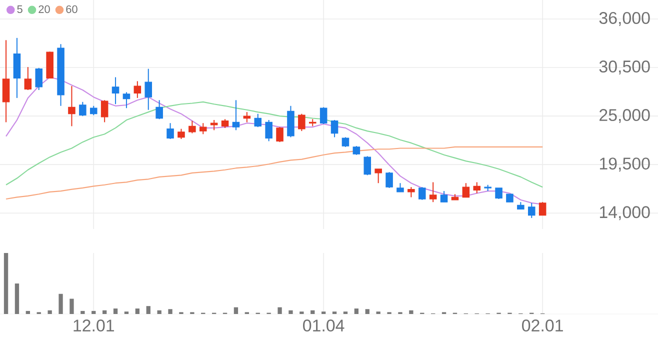 The width and height of the screenshot is (658, 342). What do you see at coordinates (542, 326) in the screenshot?
I see `x-tick-label: 02.01` at bounding box center [542, 326].